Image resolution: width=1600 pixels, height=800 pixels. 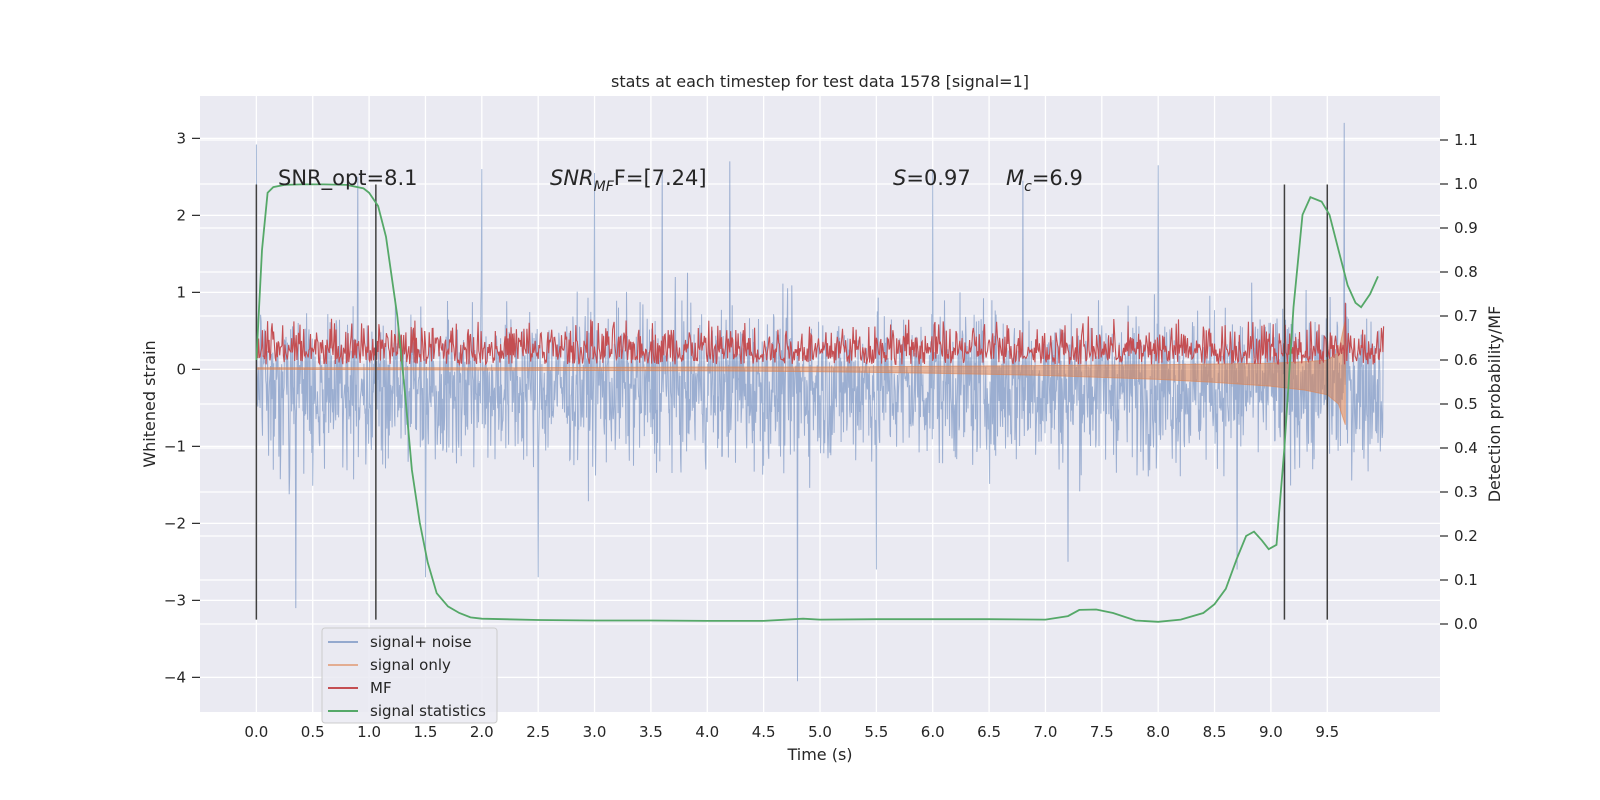 What do you see at coordinates (149, 403) in the screenshot?
I see `y-axis-left-label: Whitened strain` at bounding box center [149, 403].